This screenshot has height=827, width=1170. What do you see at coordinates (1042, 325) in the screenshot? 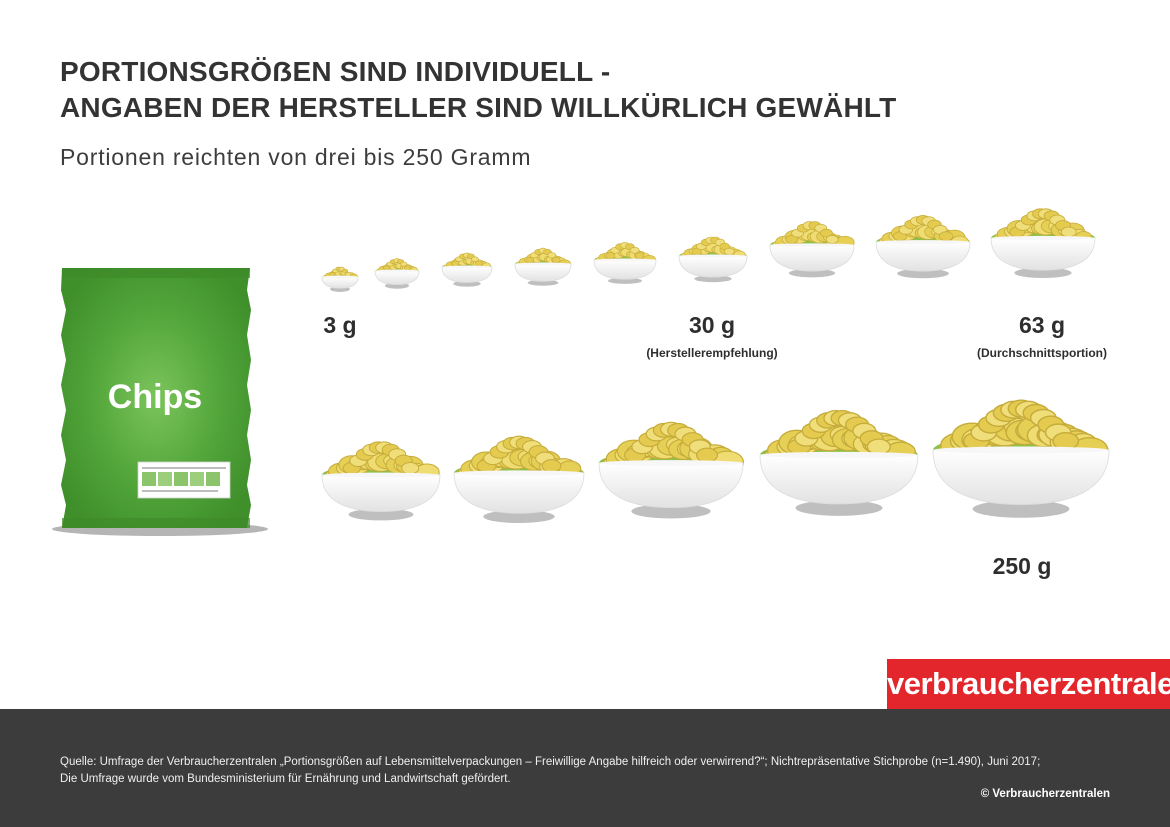
I see `label-63g: 63 g` at bounding box center [1042, 325].